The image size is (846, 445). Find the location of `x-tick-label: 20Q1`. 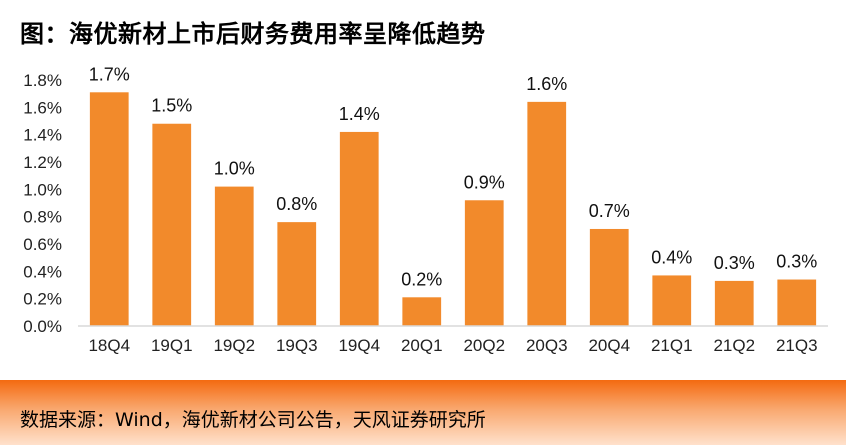

x-tick-label: 20Q1 is located at coordinates (422, 345).